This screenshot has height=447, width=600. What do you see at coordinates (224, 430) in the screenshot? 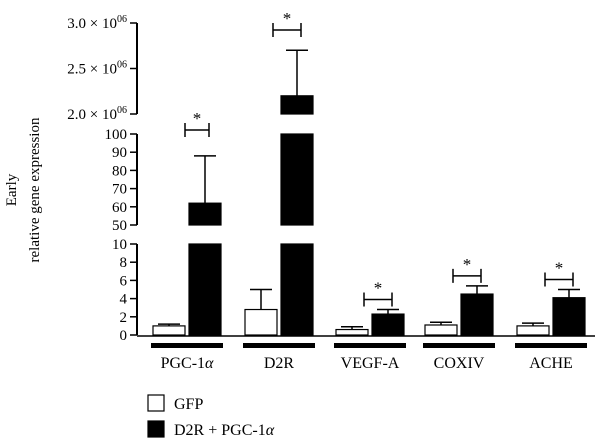
I see `legend-label: D2R + PGC-1α` at bounding box center [224, 430].